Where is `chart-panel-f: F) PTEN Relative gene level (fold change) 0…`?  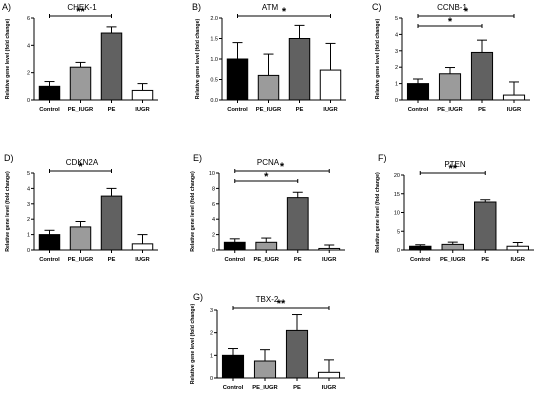 chart-panel-f: F) PTEN Relative gene level (fold change) 0… is located at coordinates (454, 208).